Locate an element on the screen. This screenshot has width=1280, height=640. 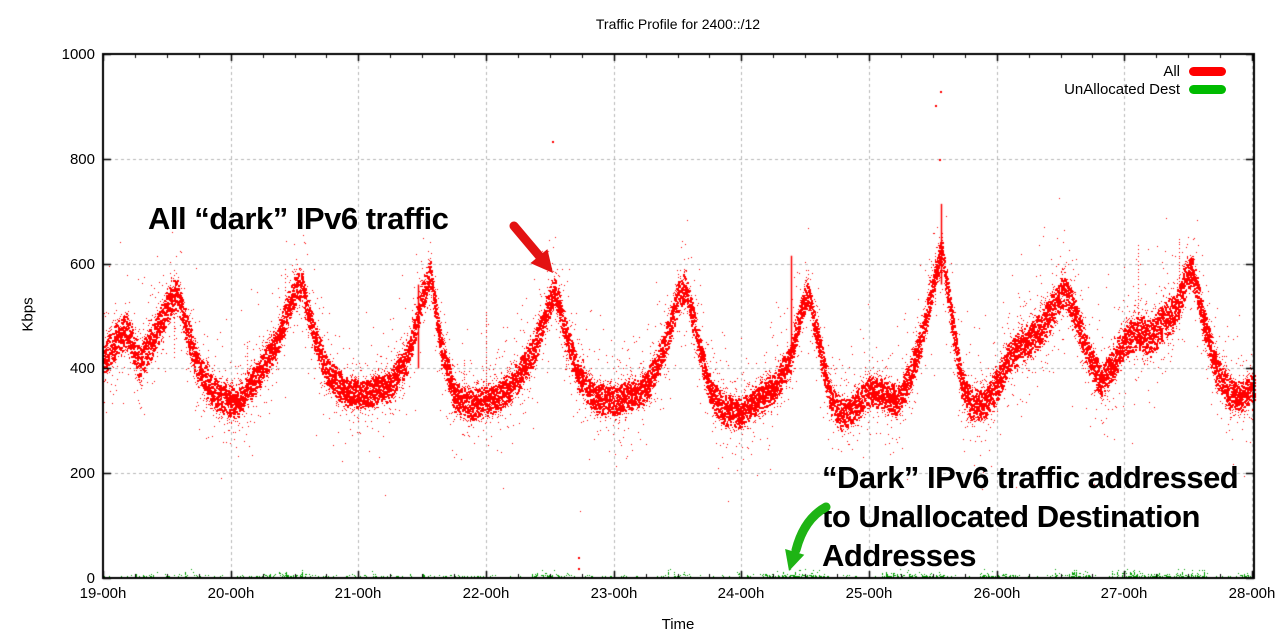
legend-entry-unallocated: UnAllocated Dest is located at coordinates (1080, 91).